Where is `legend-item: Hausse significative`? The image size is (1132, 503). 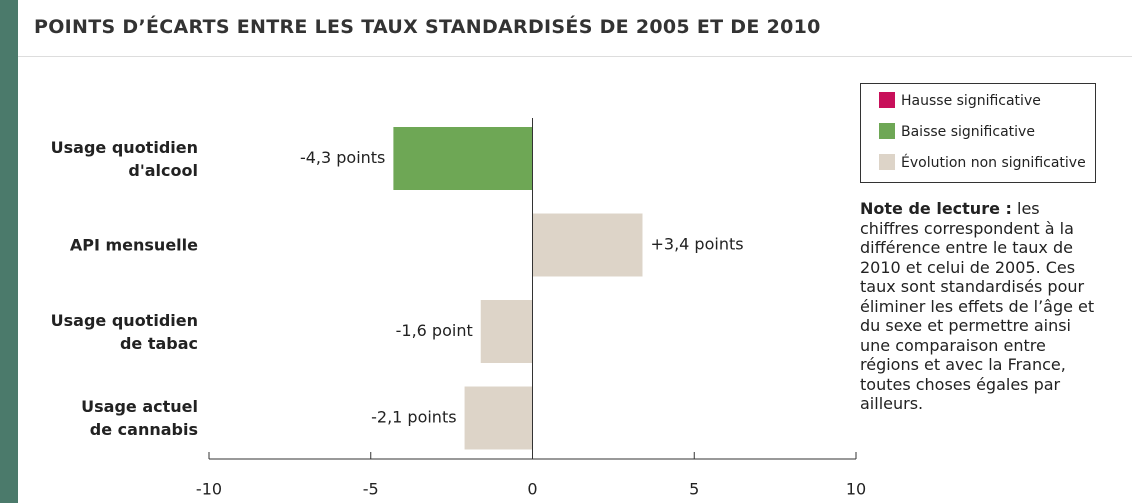 legend-item: Hausse significative is located at coordinates (960, 101).